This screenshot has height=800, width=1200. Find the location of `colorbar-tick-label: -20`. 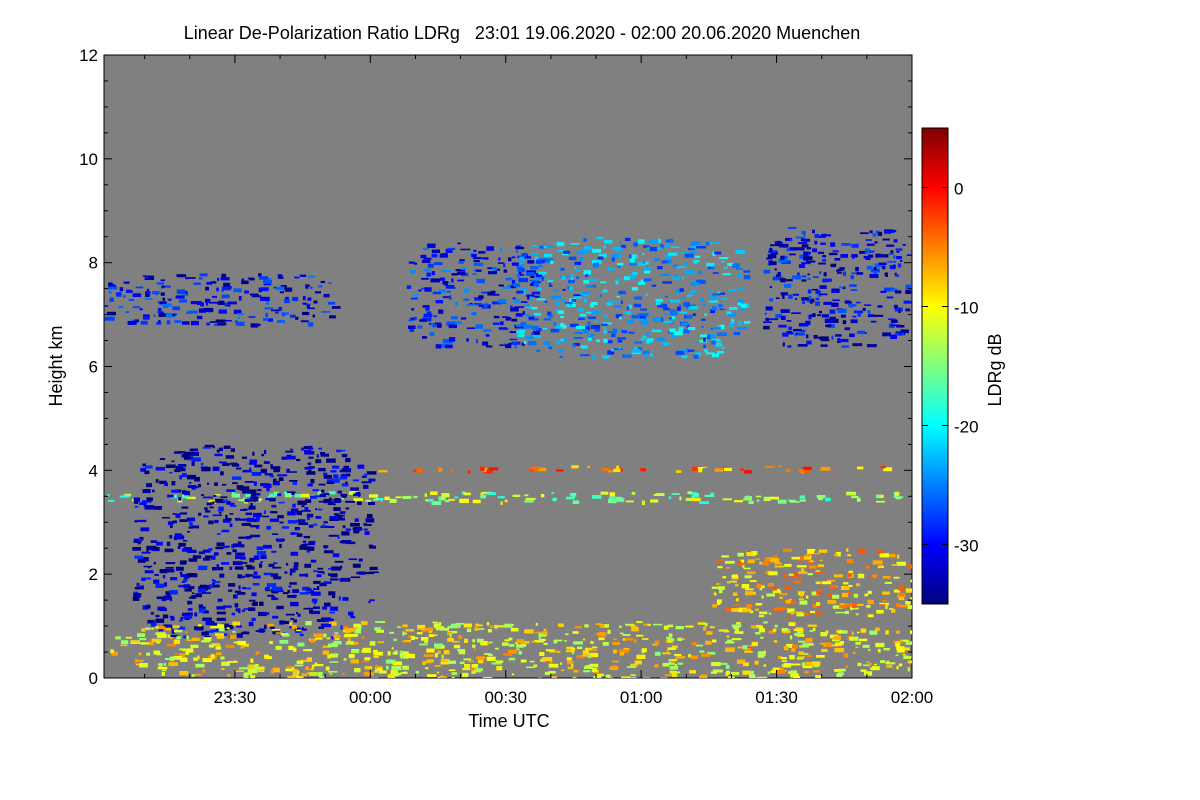

colorbar-tick-label: -20 is located at coordinates (966, 427).